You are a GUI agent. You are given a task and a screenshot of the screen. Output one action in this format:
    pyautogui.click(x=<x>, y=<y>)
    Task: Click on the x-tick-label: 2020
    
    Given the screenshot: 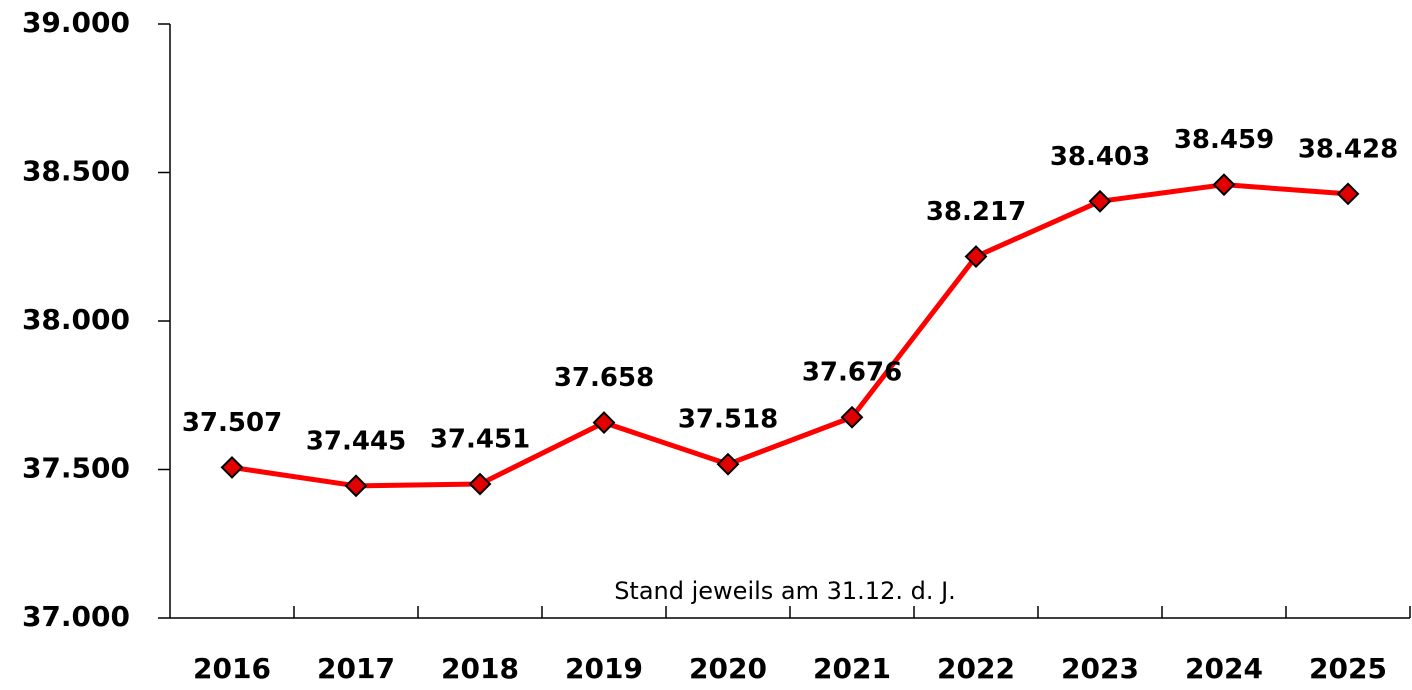 What is the action you would take?
    pyautogui.click(x=728, y=668)
    